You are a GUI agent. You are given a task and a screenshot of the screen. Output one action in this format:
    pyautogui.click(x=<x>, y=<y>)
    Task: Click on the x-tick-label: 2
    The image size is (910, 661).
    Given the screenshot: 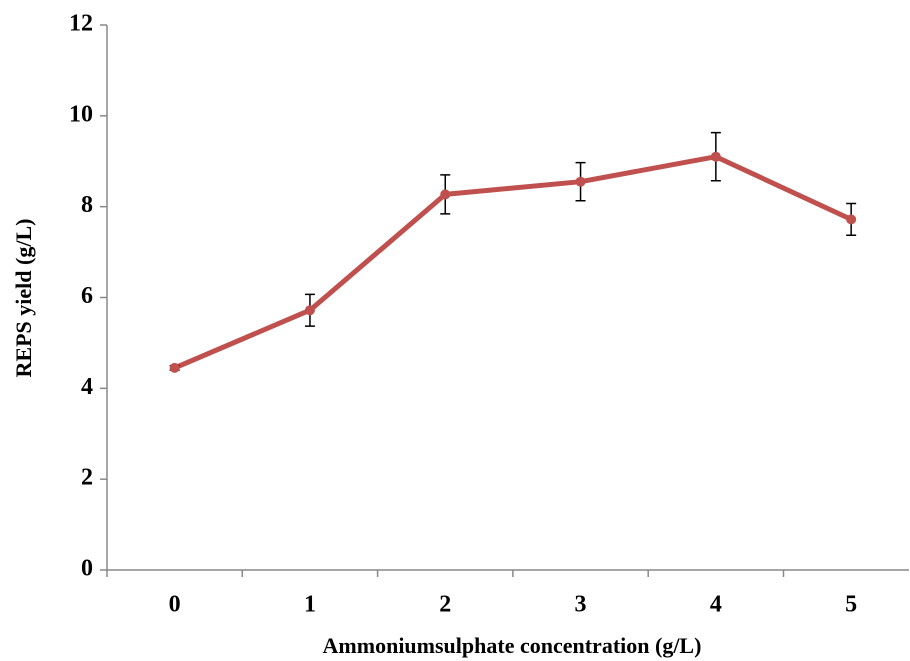 What is the action you would take?
    pyautogui.click(x=445, y=605)
    